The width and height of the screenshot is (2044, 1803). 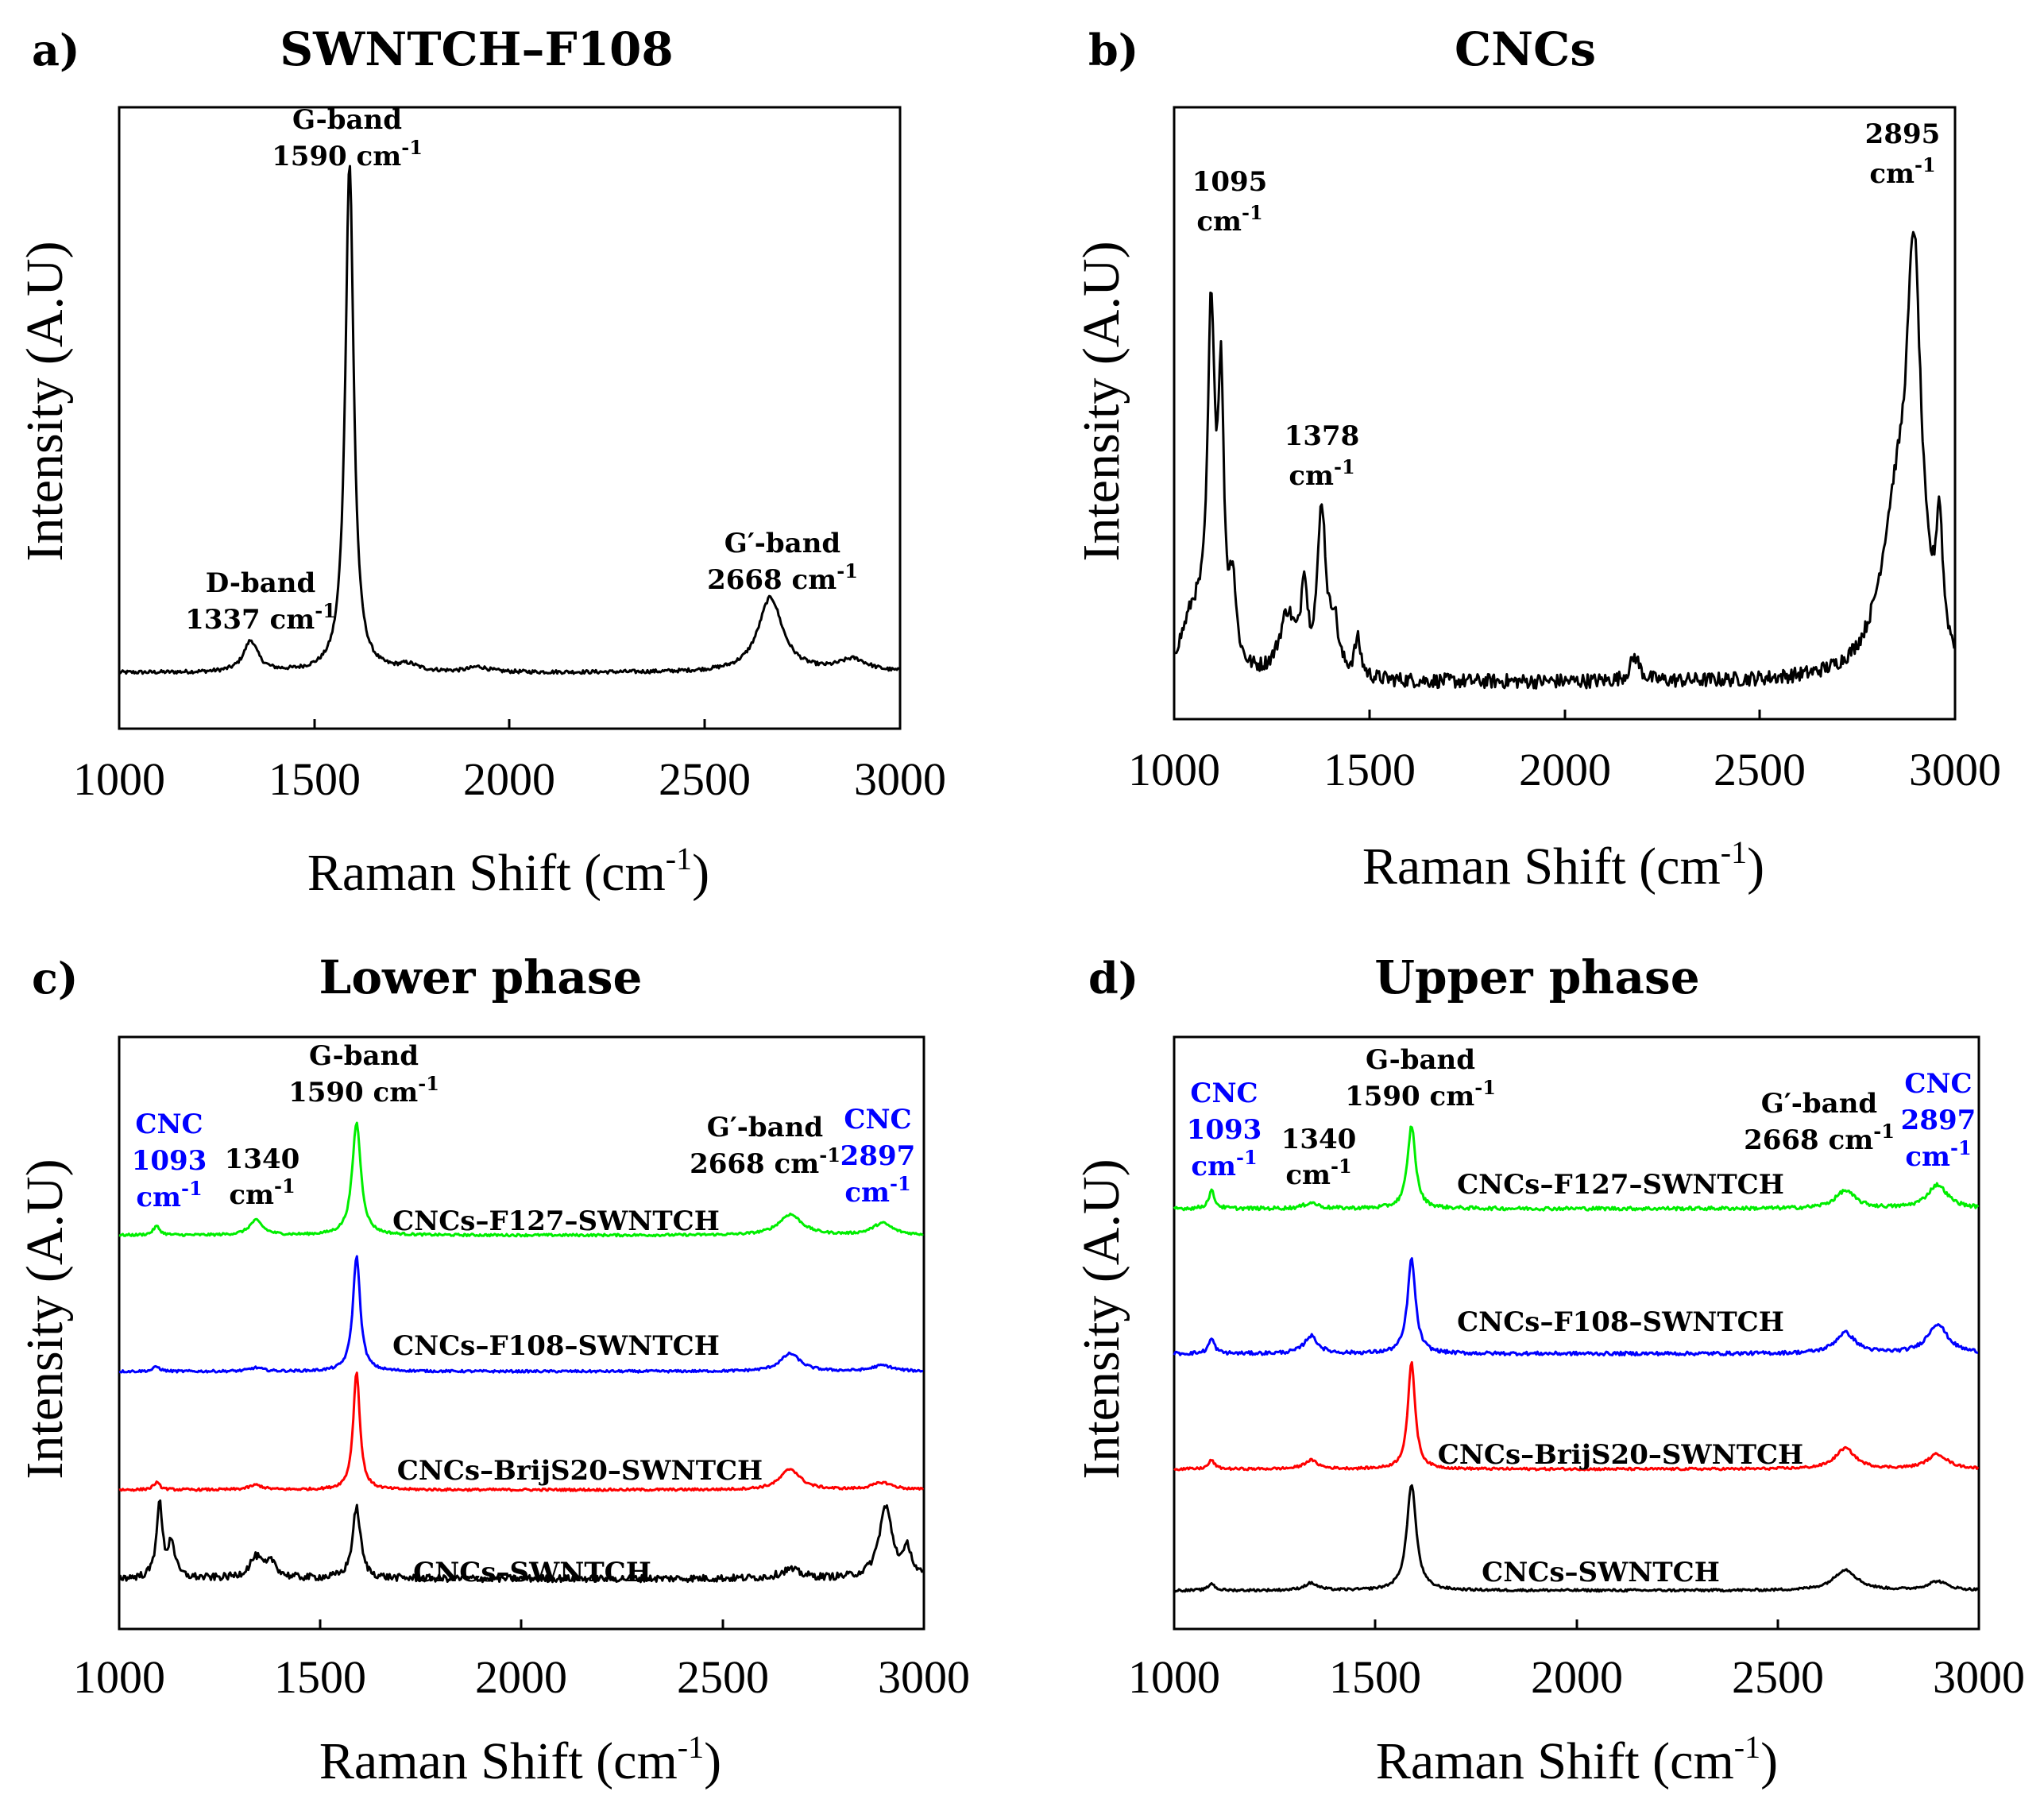 What do you see at coordinates (1319, 1139) in the screenshot?
I see `annotation-1340: 1340` at bounding box center [1319, 1139].